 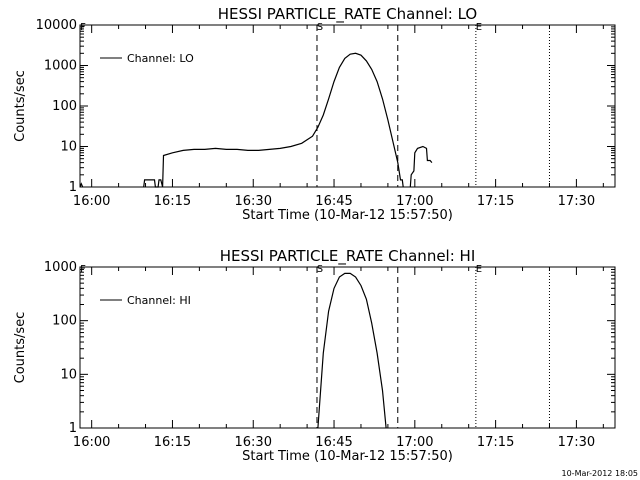 I want to click on chart-title: HESSI PARTICLE_RATE Channel: LO, so click(x=347, y=14).